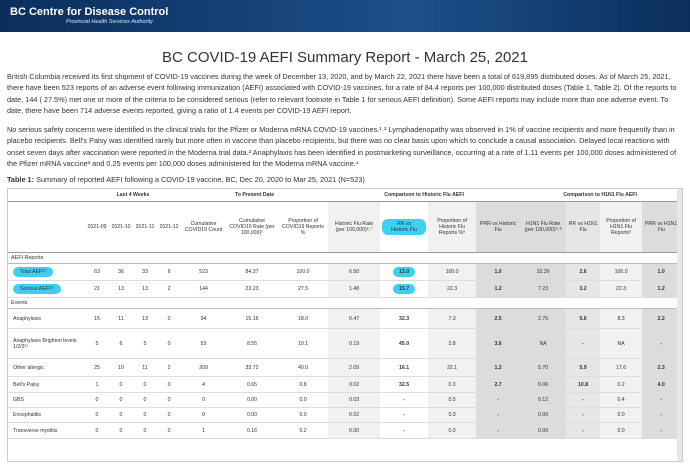 Image resolution: width=690 pixels, height=465 pixels. What do you see at coordinates (404, 227) in the screenshot?
I see `column-header: RR vs Historic Flu` at bounding box center [404, 227].